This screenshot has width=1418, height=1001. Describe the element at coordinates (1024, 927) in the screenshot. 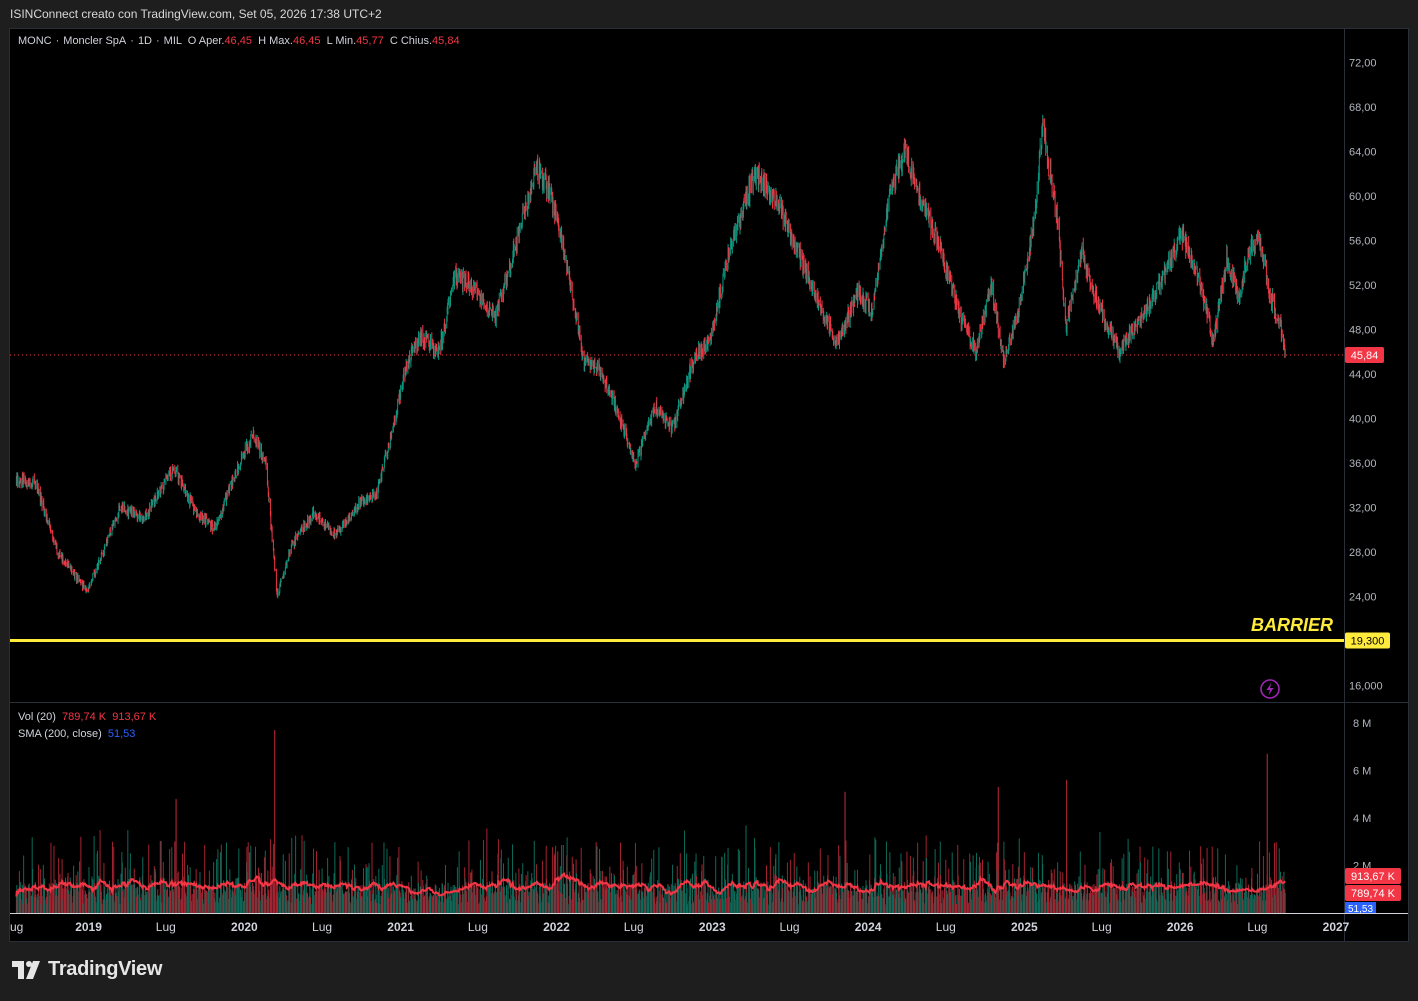

I see `time-tick-label: 2025` at that location.